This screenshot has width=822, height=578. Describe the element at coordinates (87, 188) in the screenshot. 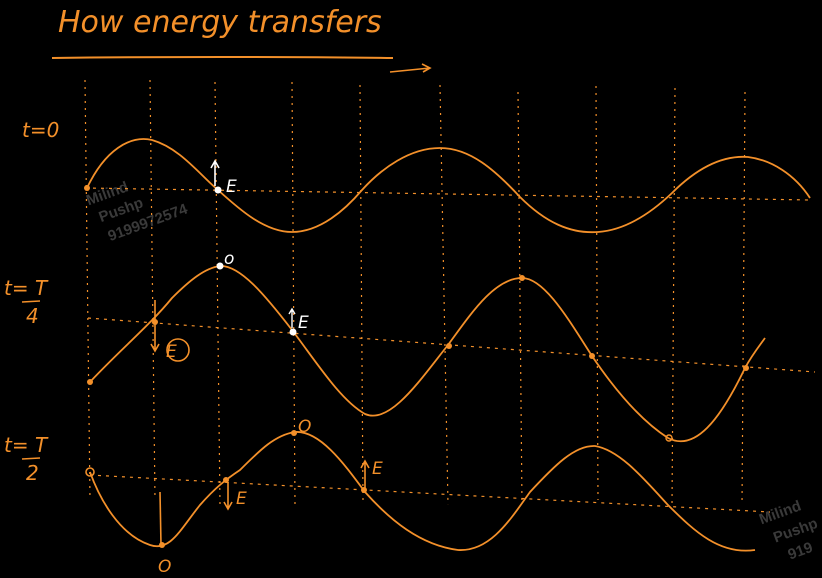

I see `point-t0-start` at that location.